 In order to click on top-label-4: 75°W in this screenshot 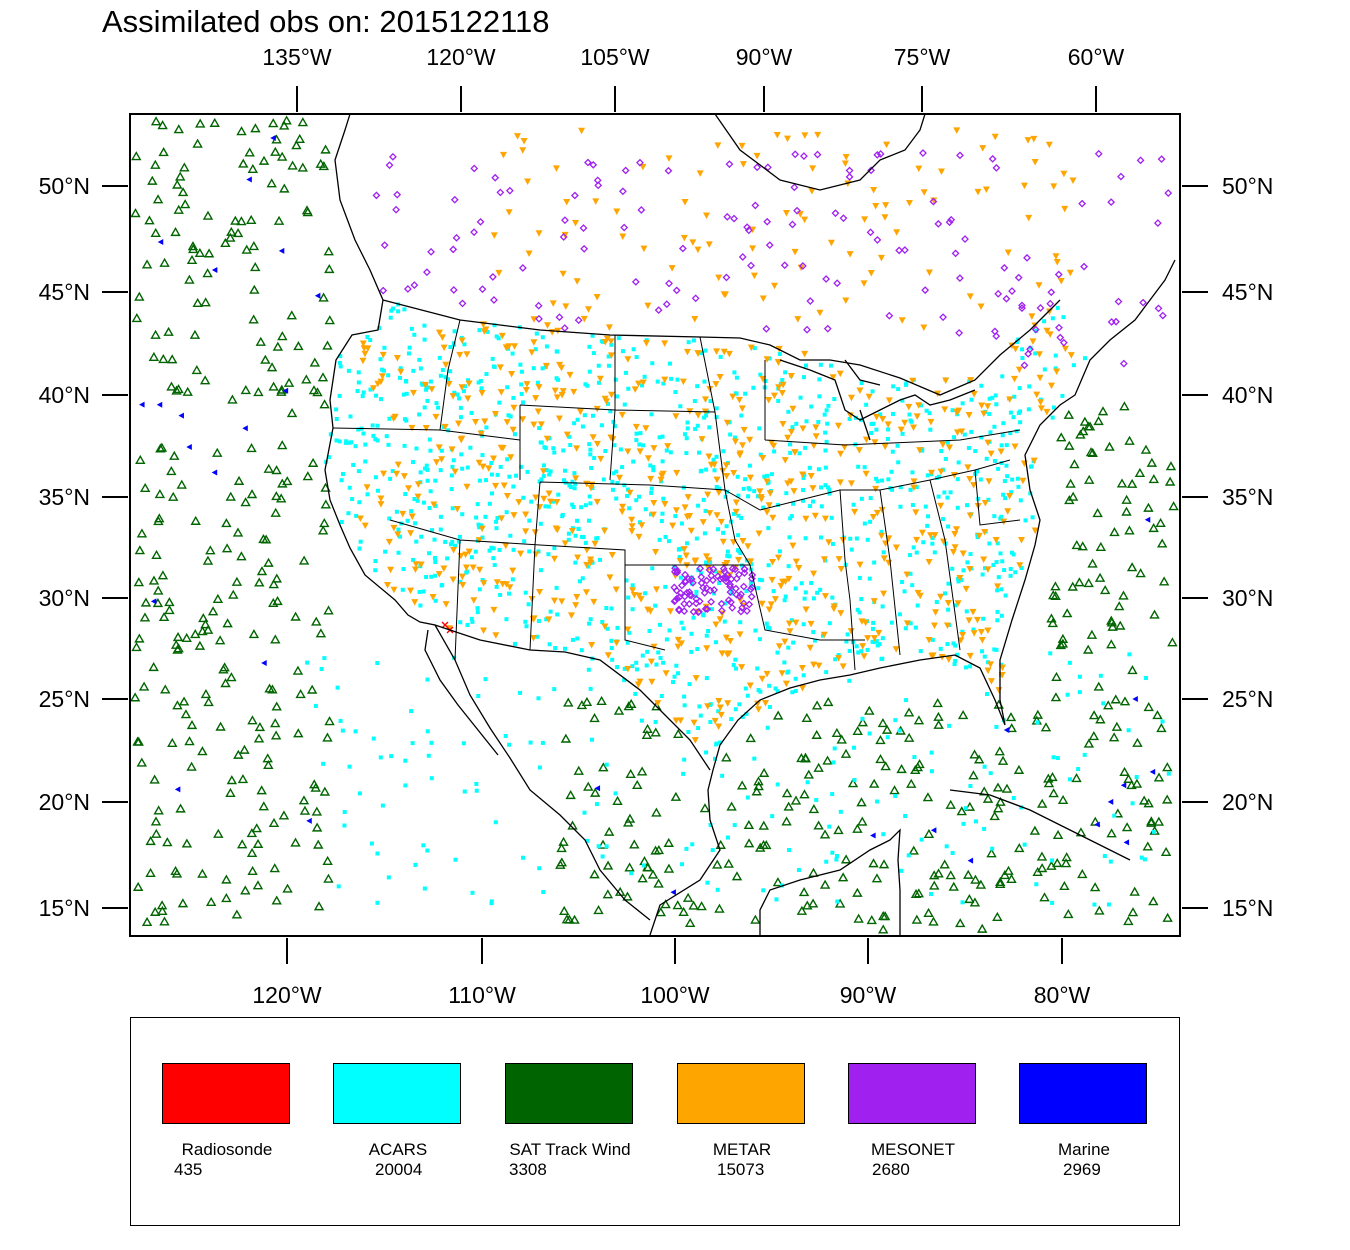, I will do `click(922, 57)`.